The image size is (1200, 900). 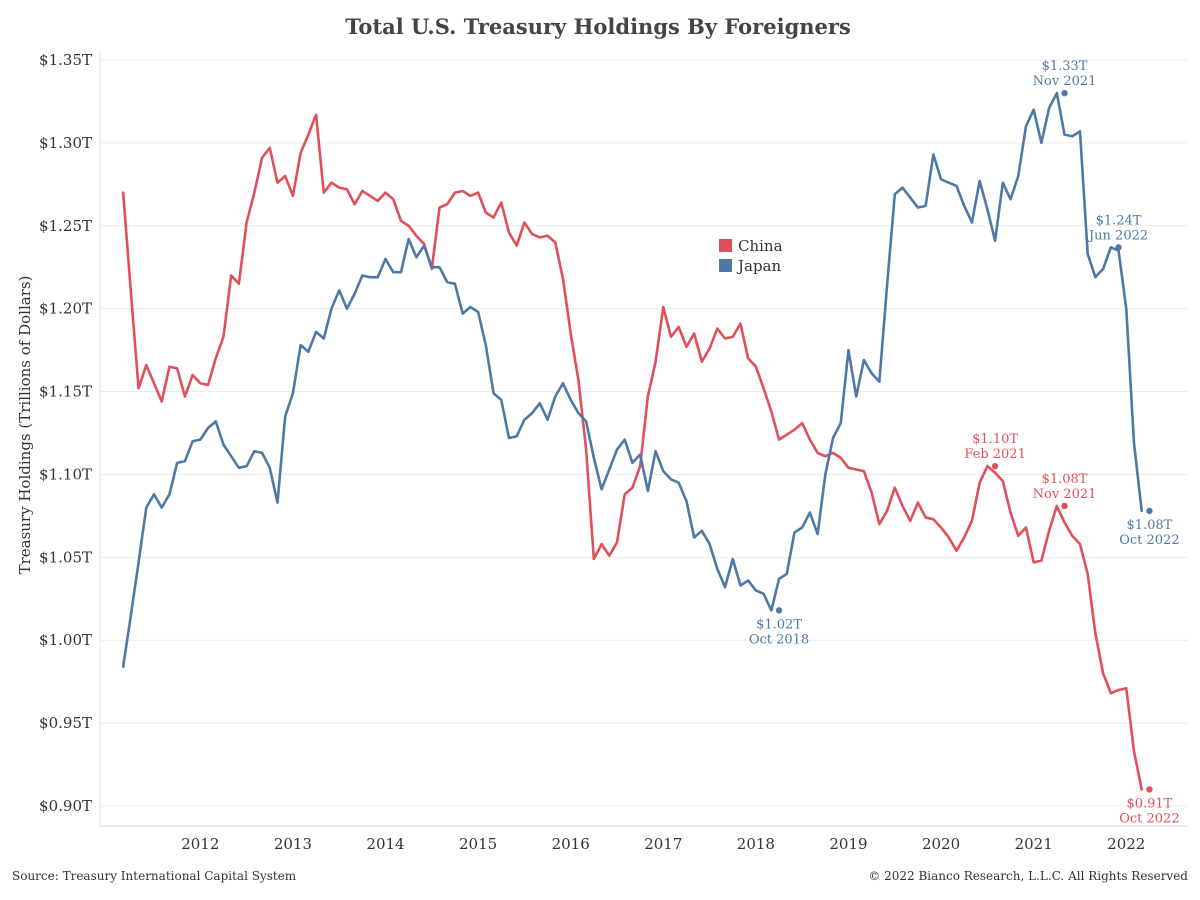 I want to click on legend-swatch-china, so click(x=725, y=245).